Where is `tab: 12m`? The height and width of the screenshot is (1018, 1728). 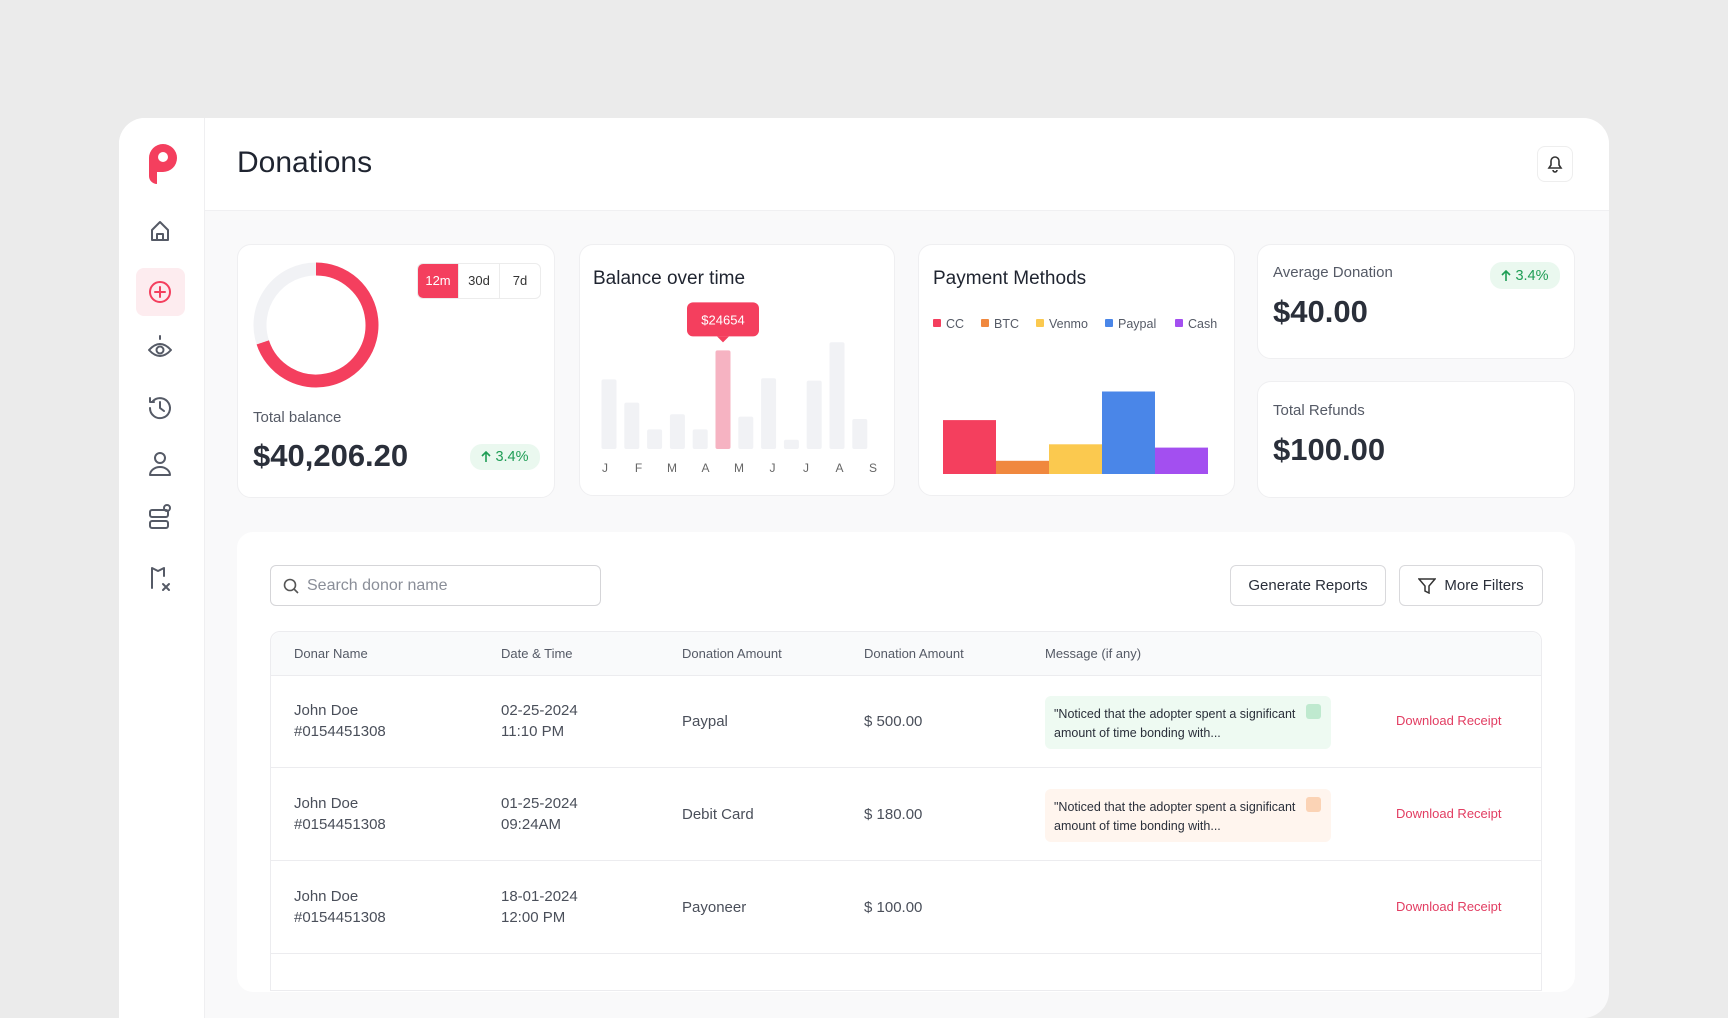 tab: 12m is located at coordinates (438, 281).